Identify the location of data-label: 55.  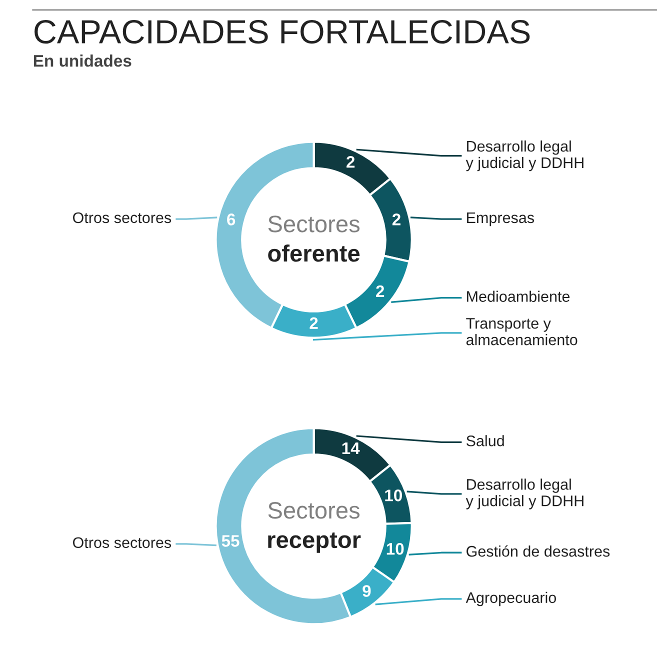
(231, 541).